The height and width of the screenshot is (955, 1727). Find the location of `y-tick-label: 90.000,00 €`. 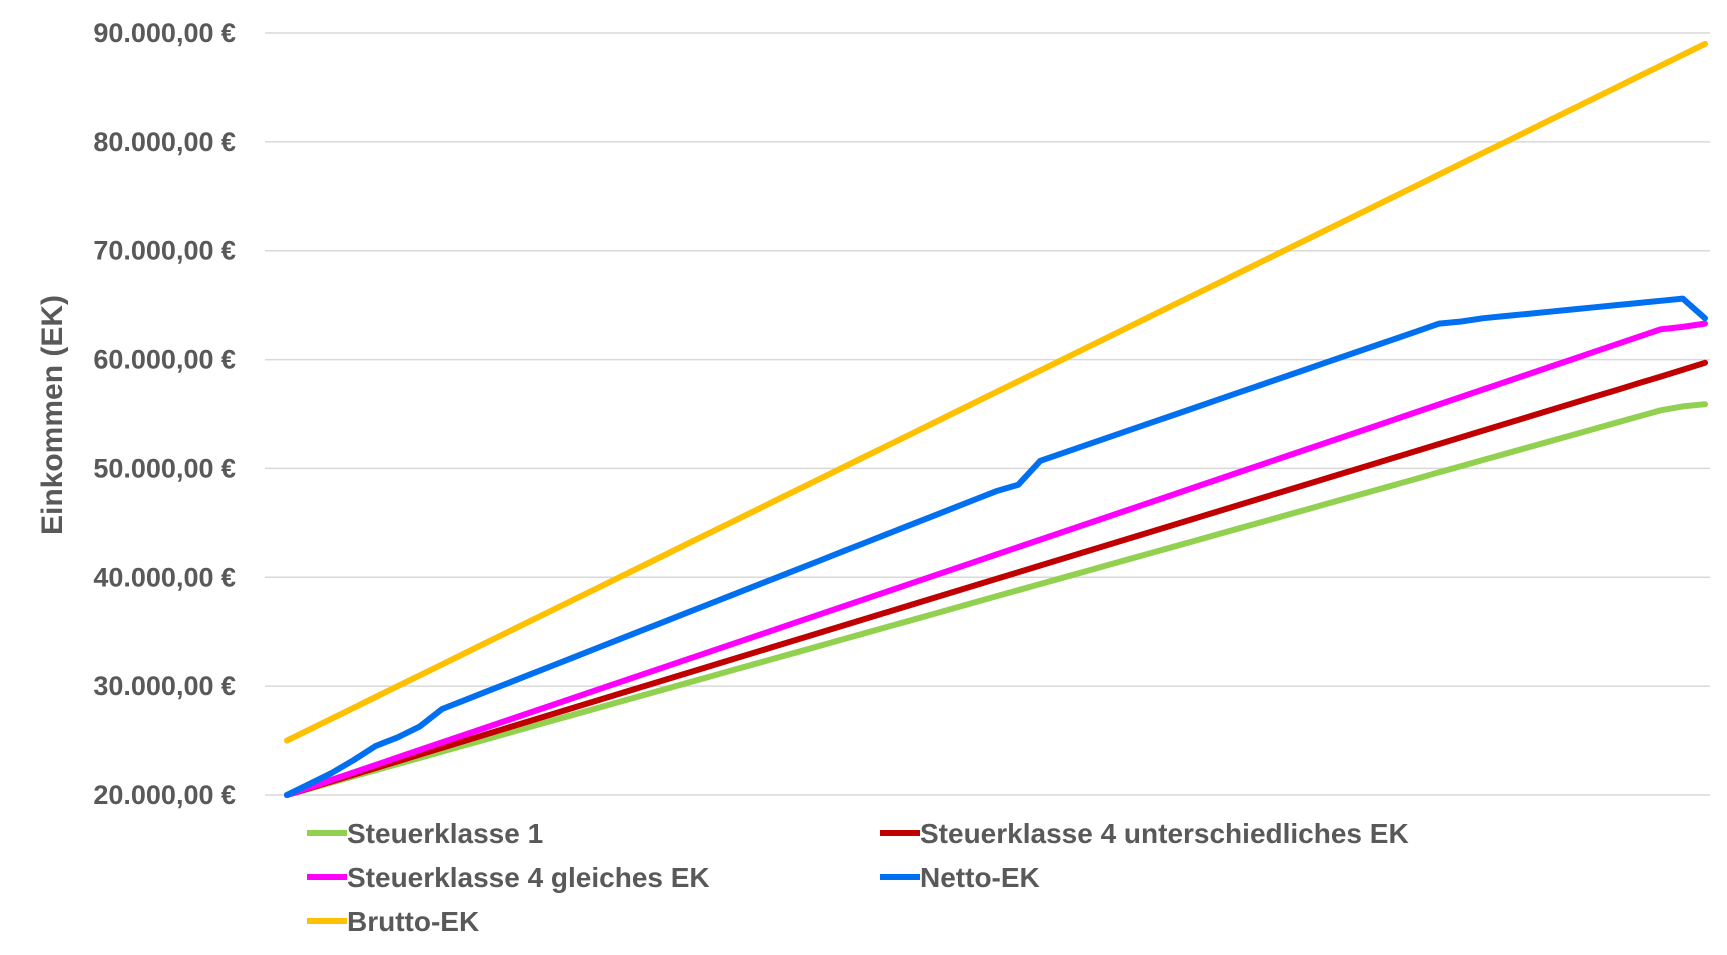

y-tick-label: 90.000,00 € is located at coordinates (164, 33).